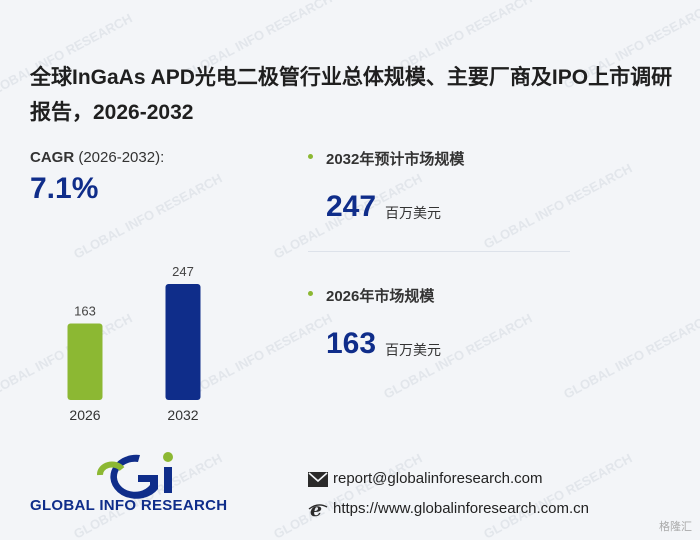 The height and width of the screenshot is (540, 700). I want to click on bar-2032, so click(183, 342).